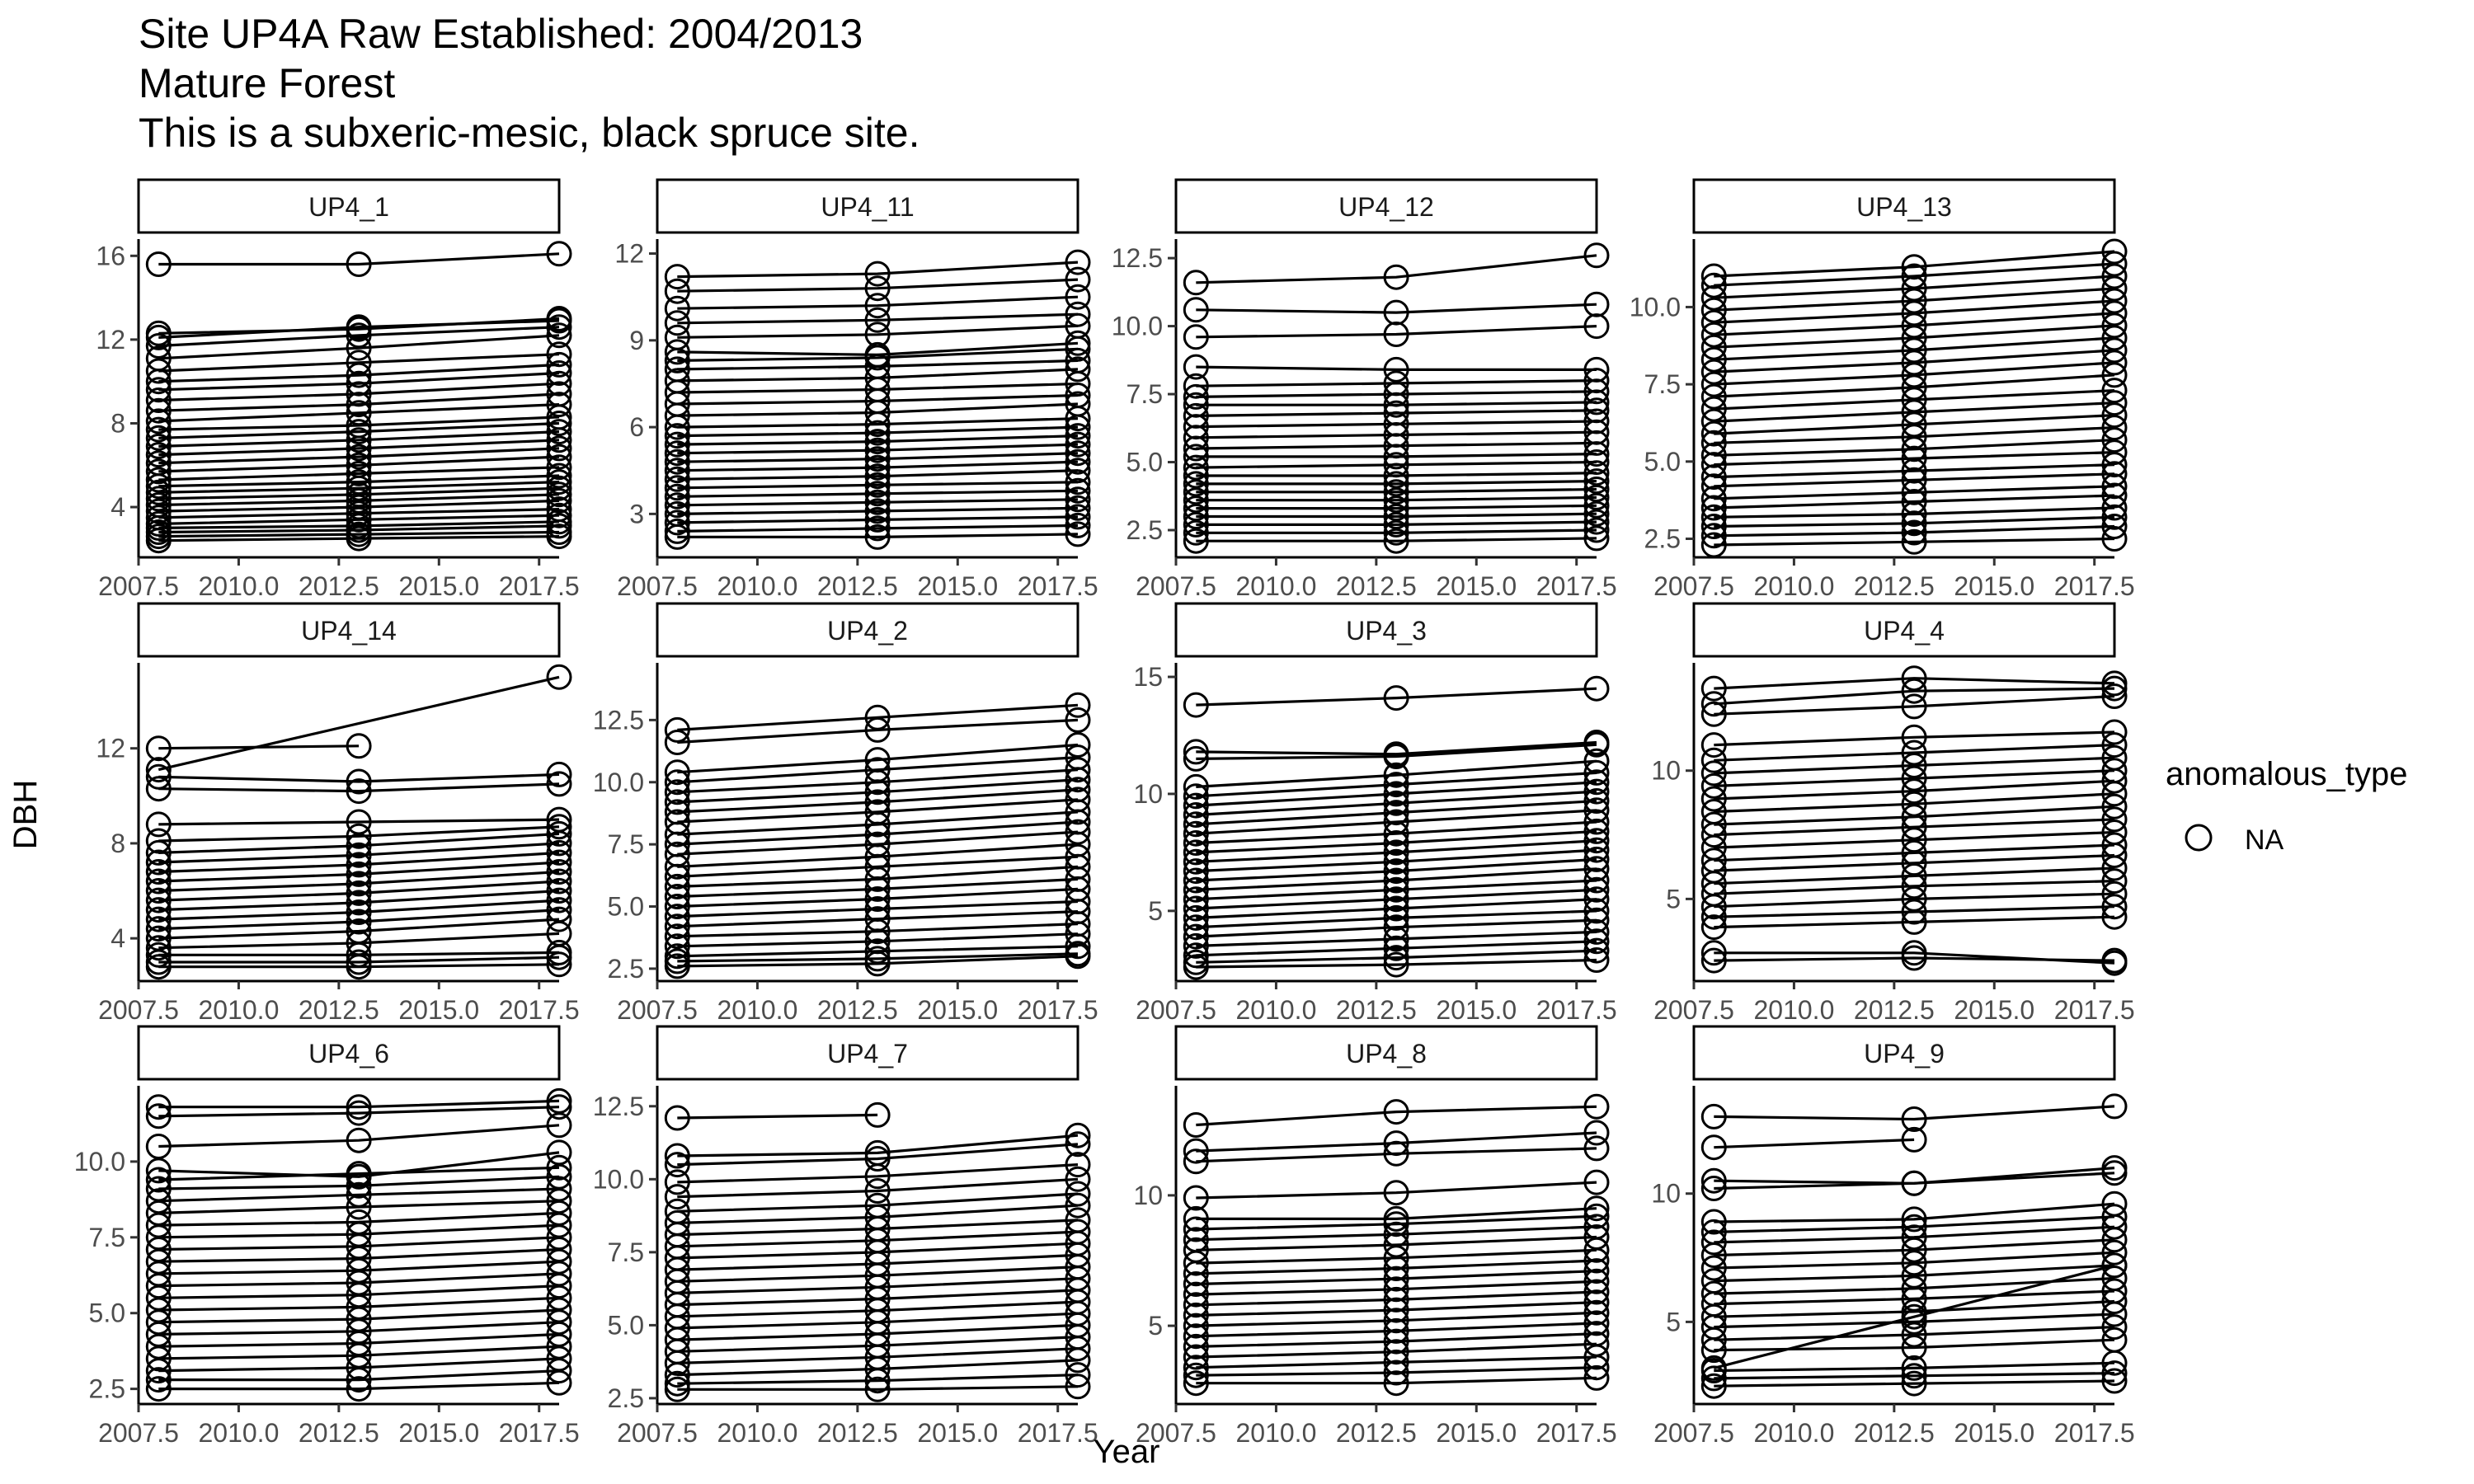  What do you see at coordinates (618, 782) in the screenshot?
I see `y-tick-label: 10.0` at bounding box center [618, 782].